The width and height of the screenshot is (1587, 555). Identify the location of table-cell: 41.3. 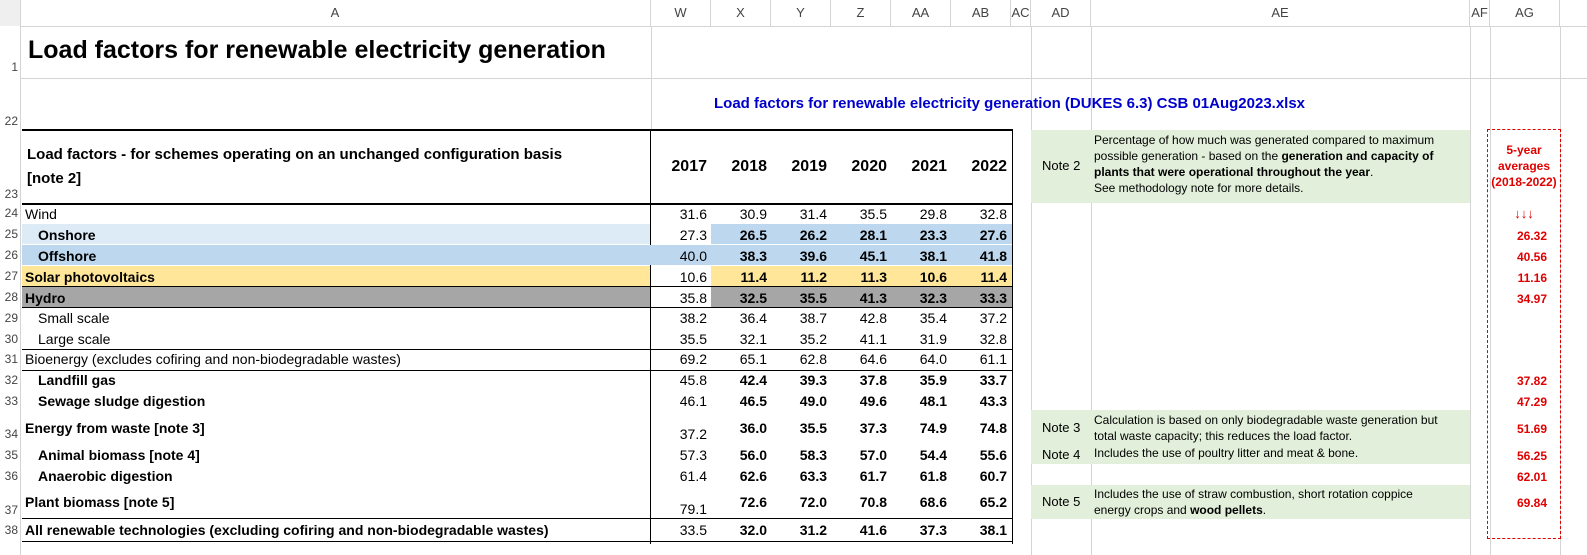
(873, 298).